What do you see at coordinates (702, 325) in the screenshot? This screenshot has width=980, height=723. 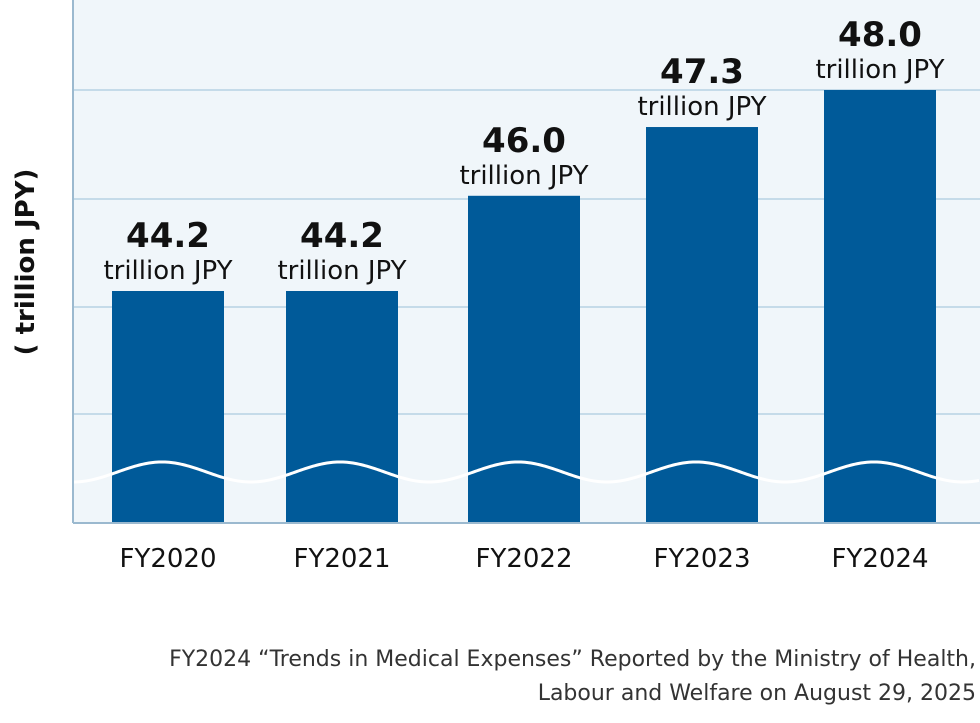 I see `bar-fy2023` at bounding box center [702, 325].